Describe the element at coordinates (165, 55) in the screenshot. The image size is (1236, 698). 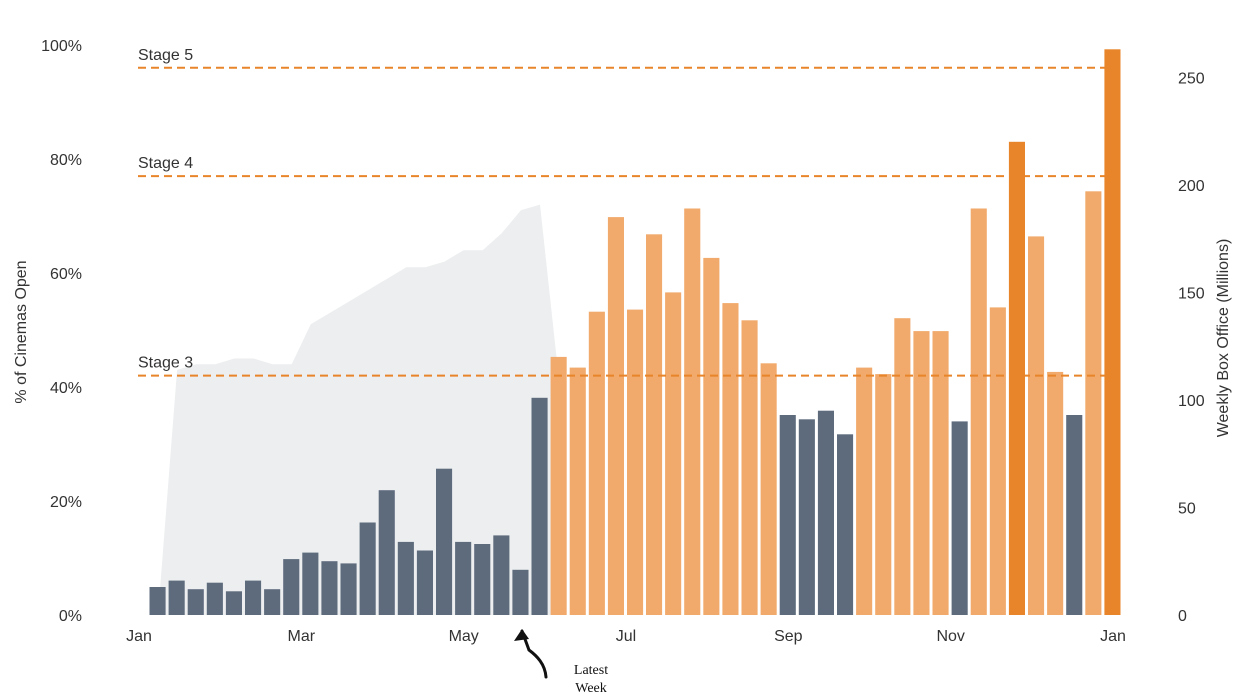
I see `stage-label-5: Stage 5` at that location.